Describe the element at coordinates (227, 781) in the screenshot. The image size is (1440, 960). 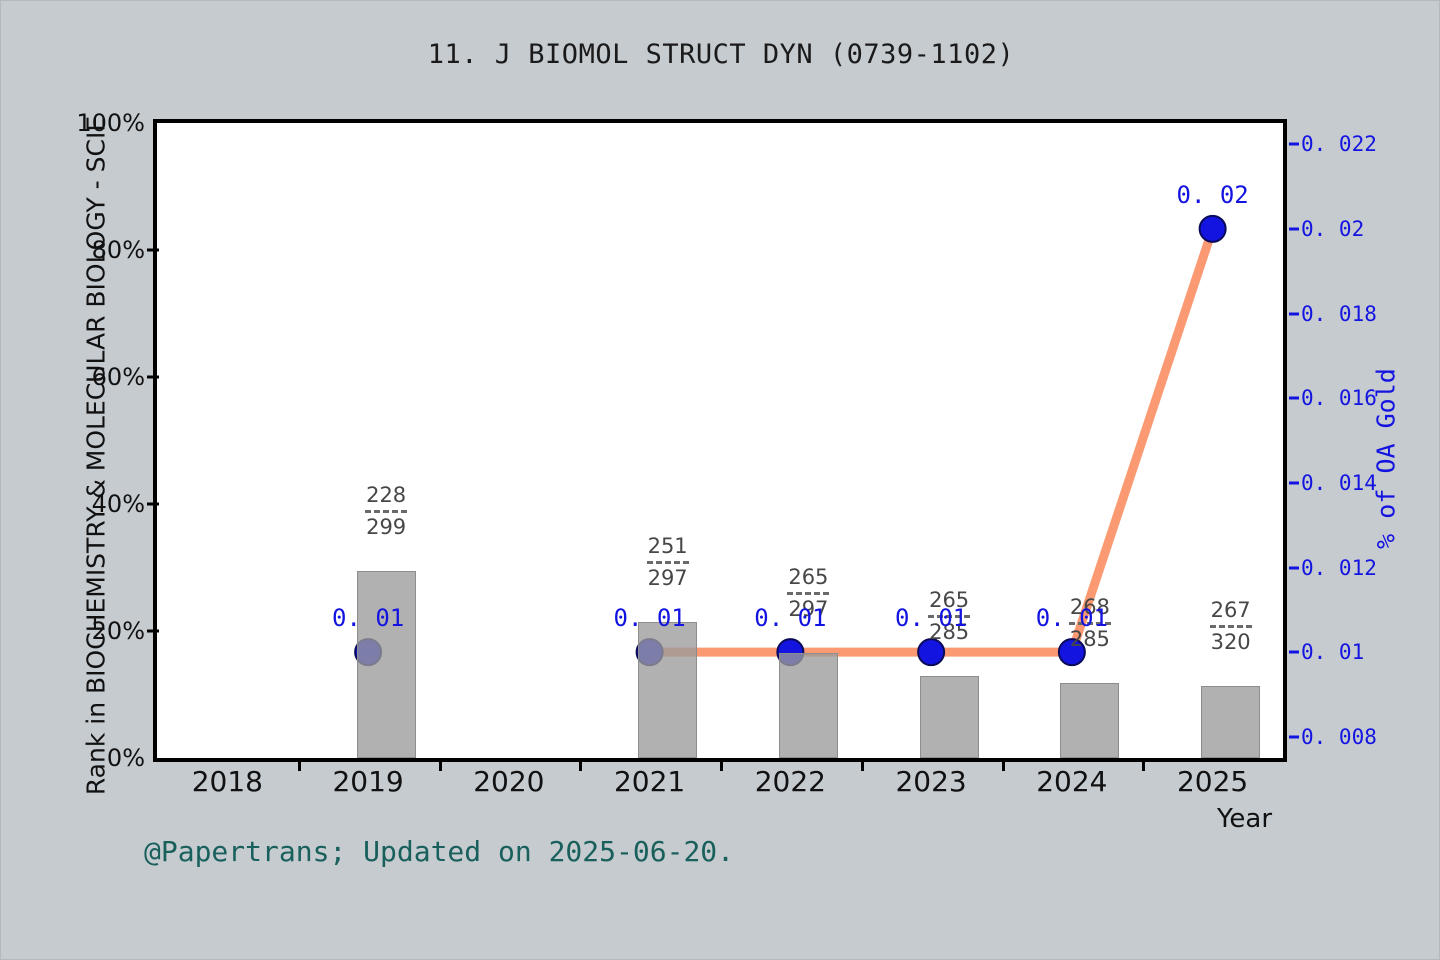
I see `x-tick-label: 2018` at that location.